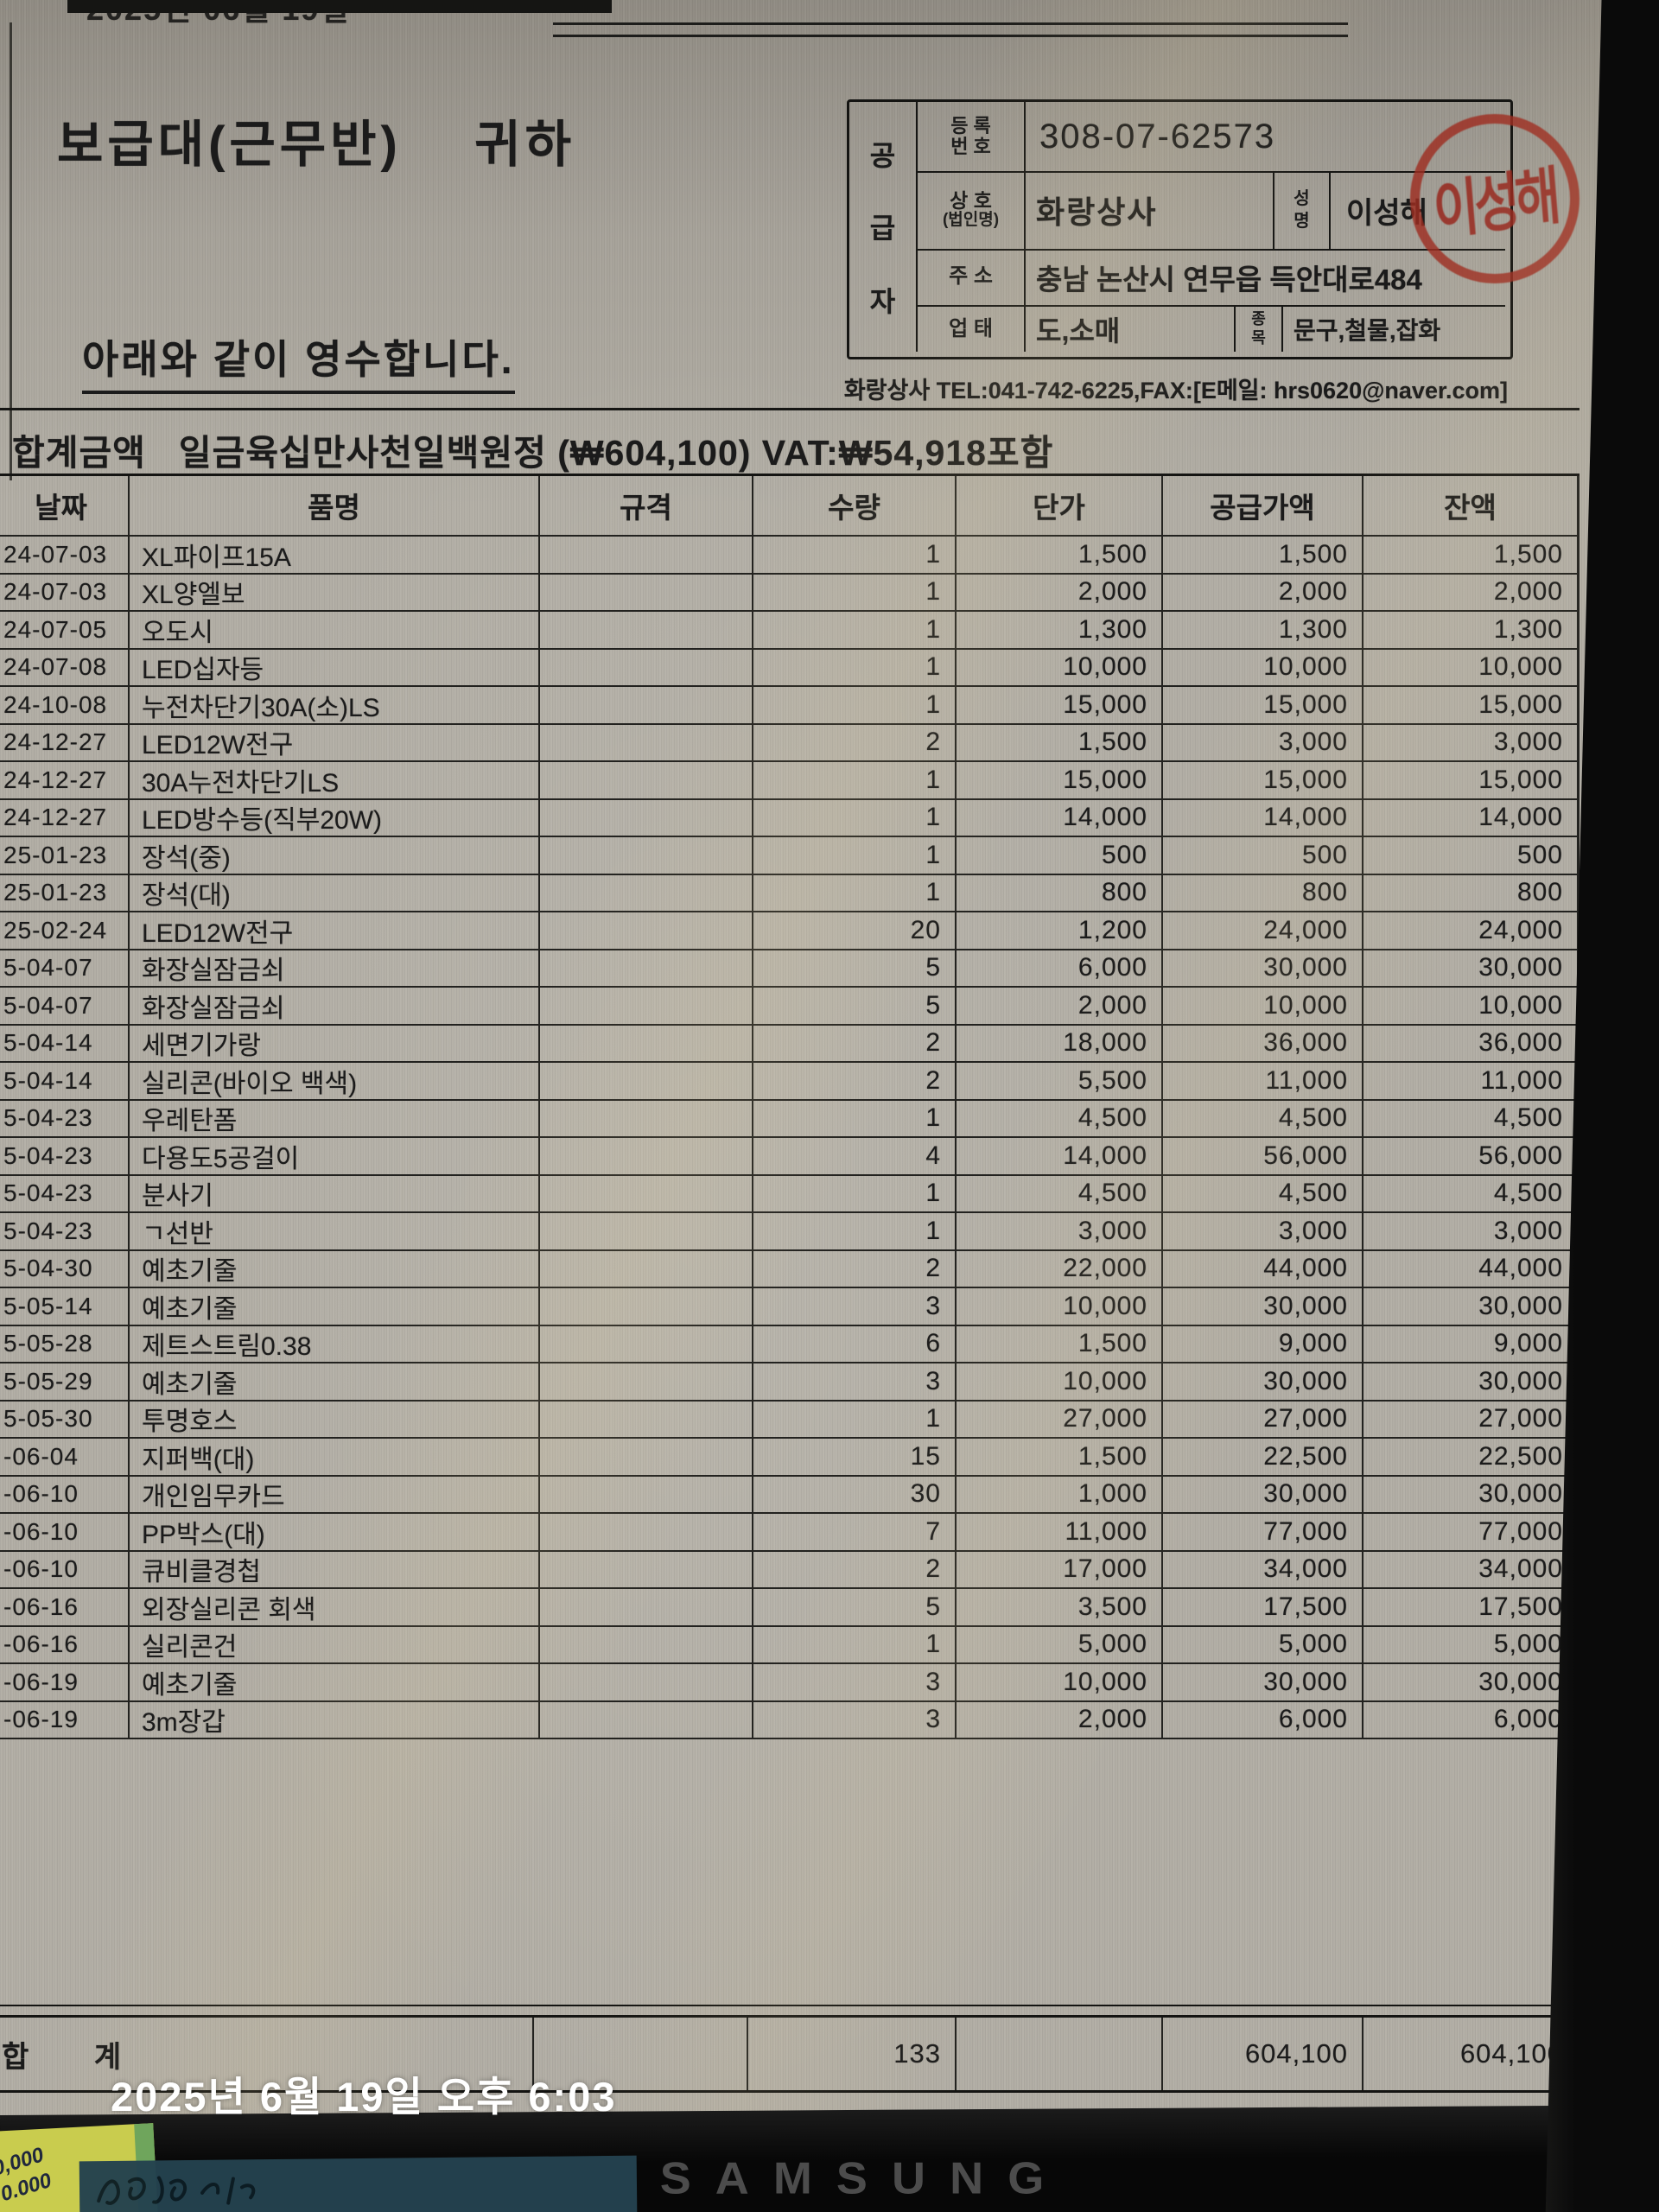 This screenshot has width=1659, height=2212. Describe the element at coordinates (335, 1420) in the screenshot. I see `item-name-cell: 투명호스` at that location.